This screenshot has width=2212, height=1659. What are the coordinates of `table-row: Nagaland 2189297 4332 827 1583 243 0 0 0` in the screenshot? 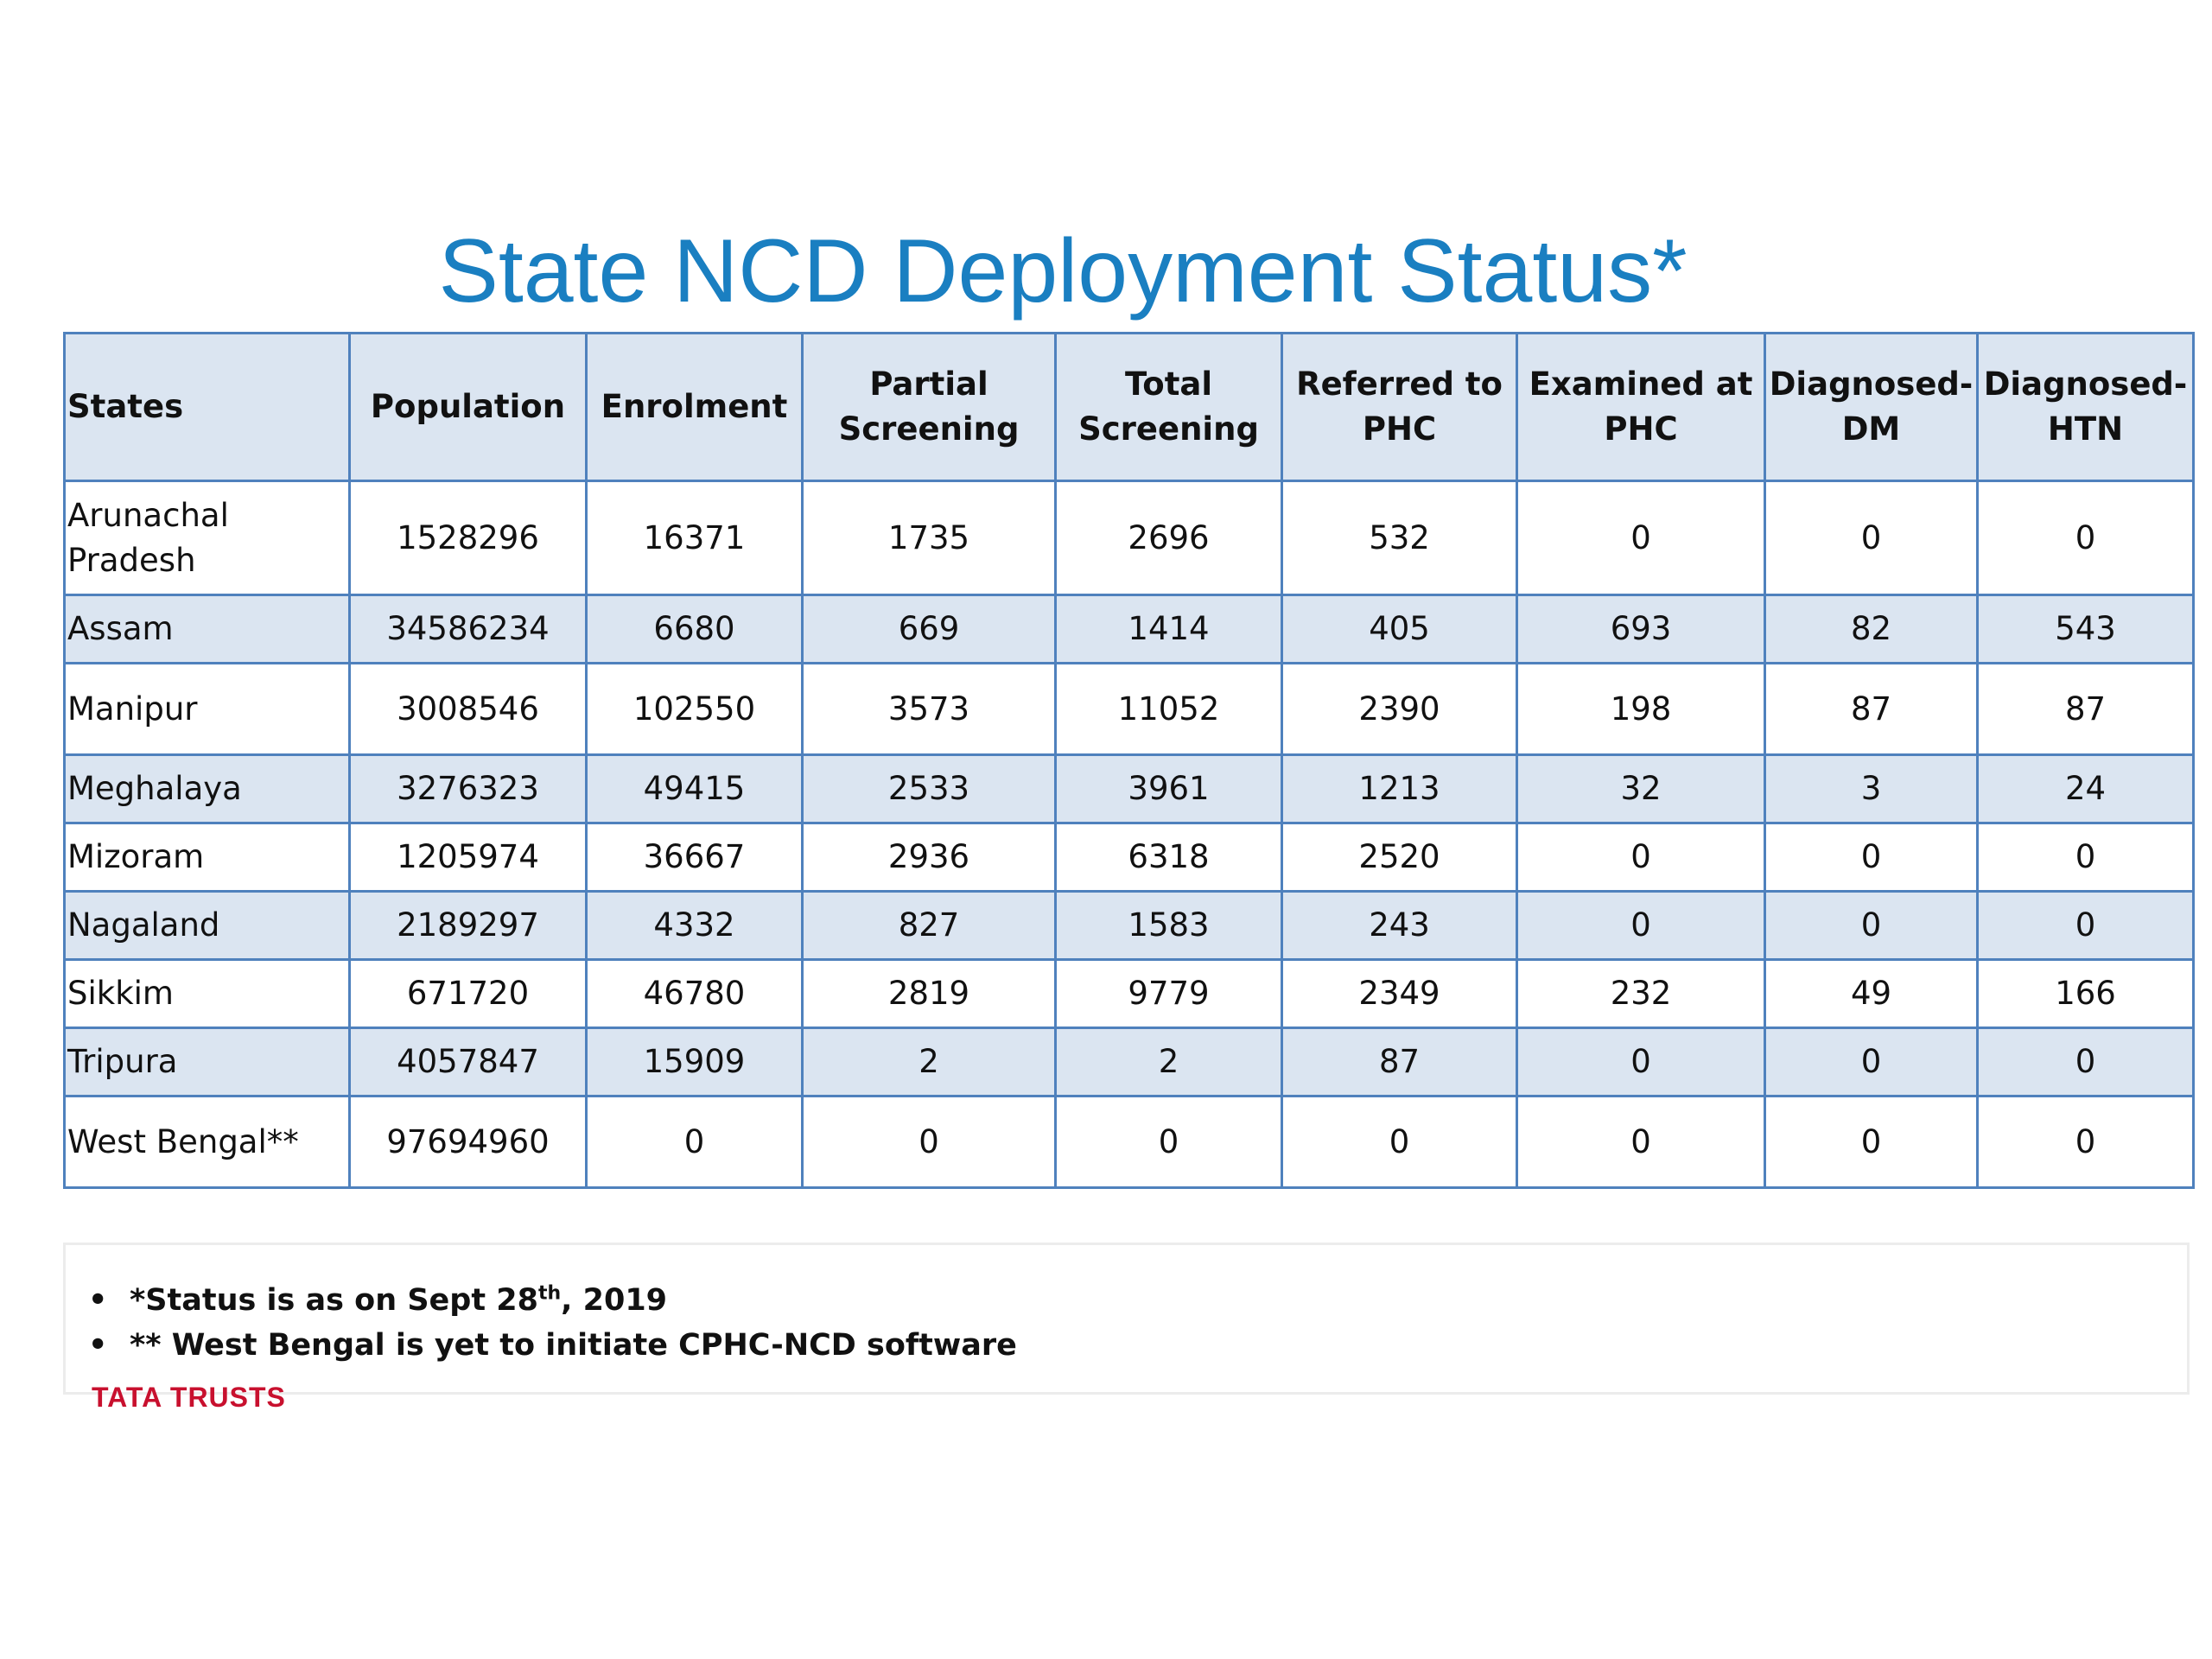 It's located at (1129, 925).